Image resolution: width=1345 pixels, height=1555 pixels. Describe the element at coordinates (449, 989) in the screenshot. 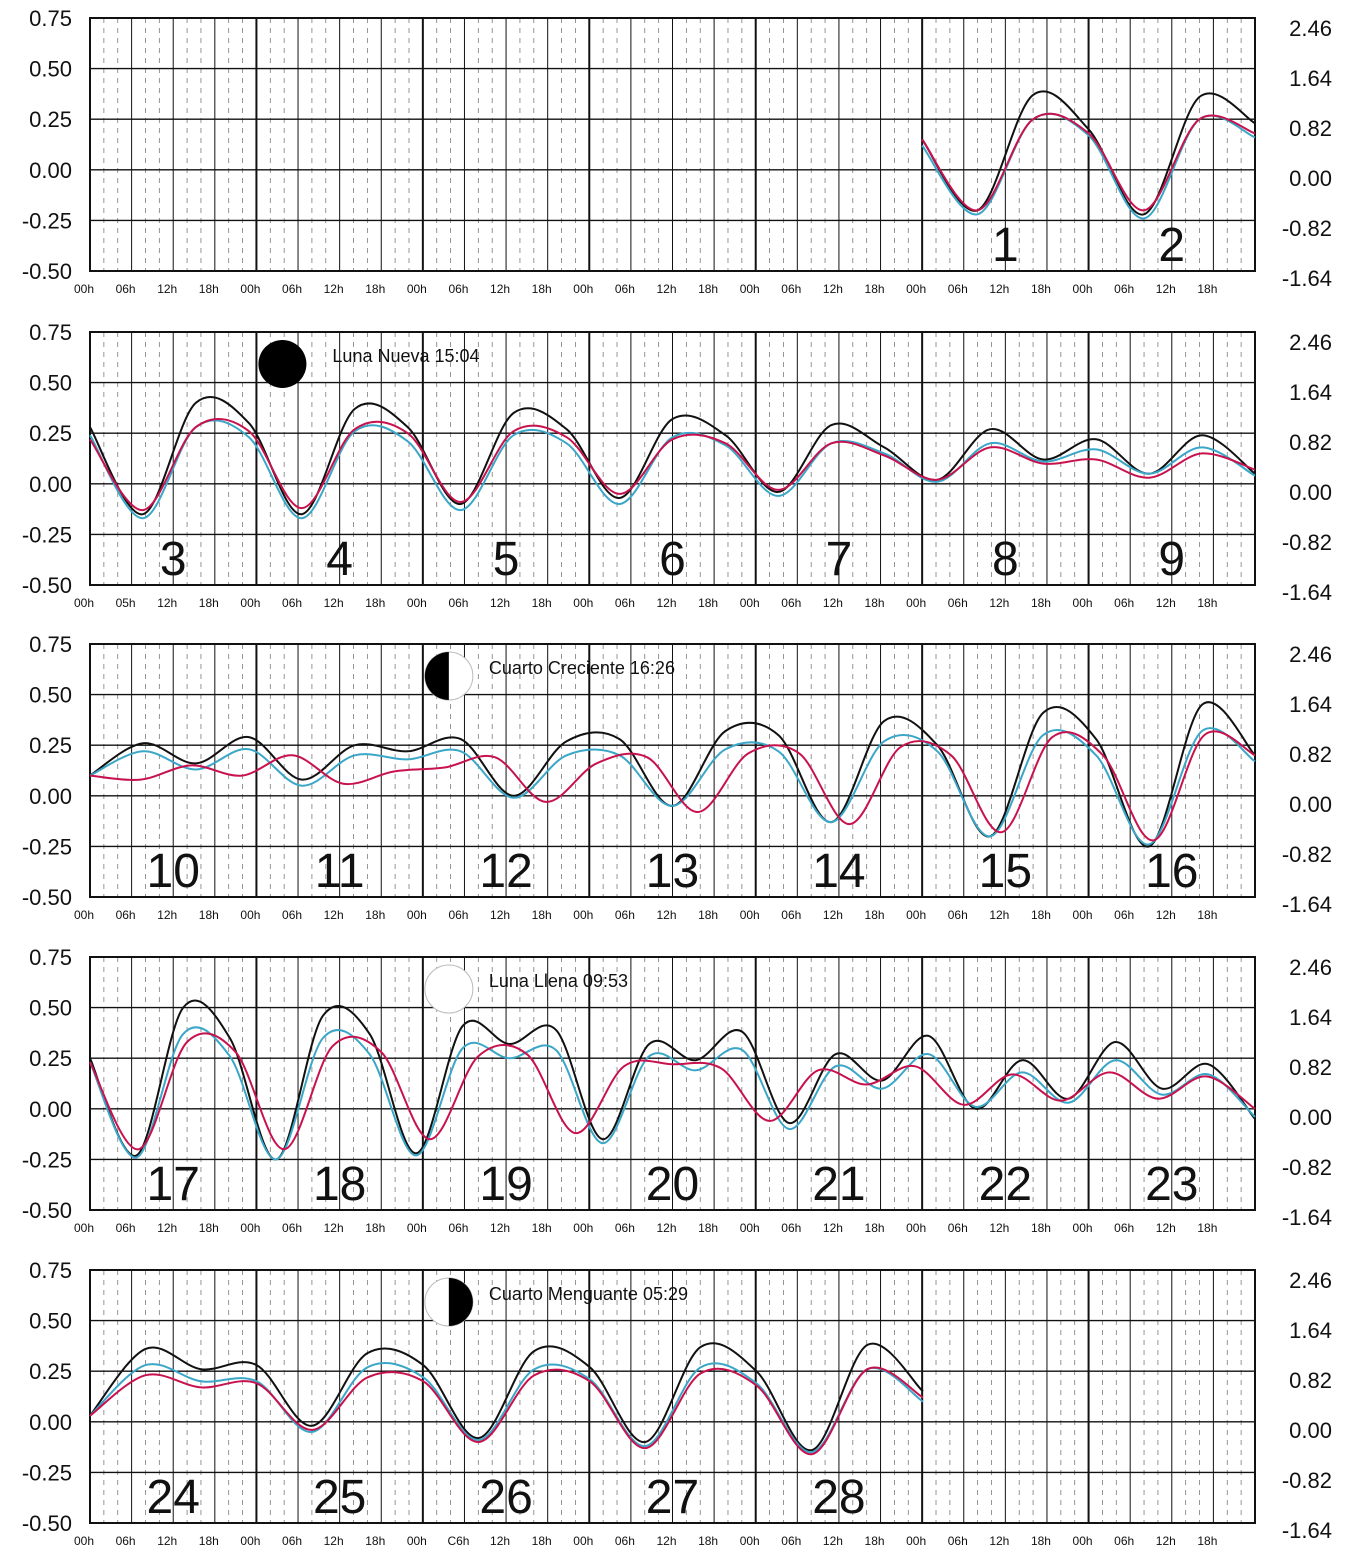

I see `full-moon-icon` at that location.